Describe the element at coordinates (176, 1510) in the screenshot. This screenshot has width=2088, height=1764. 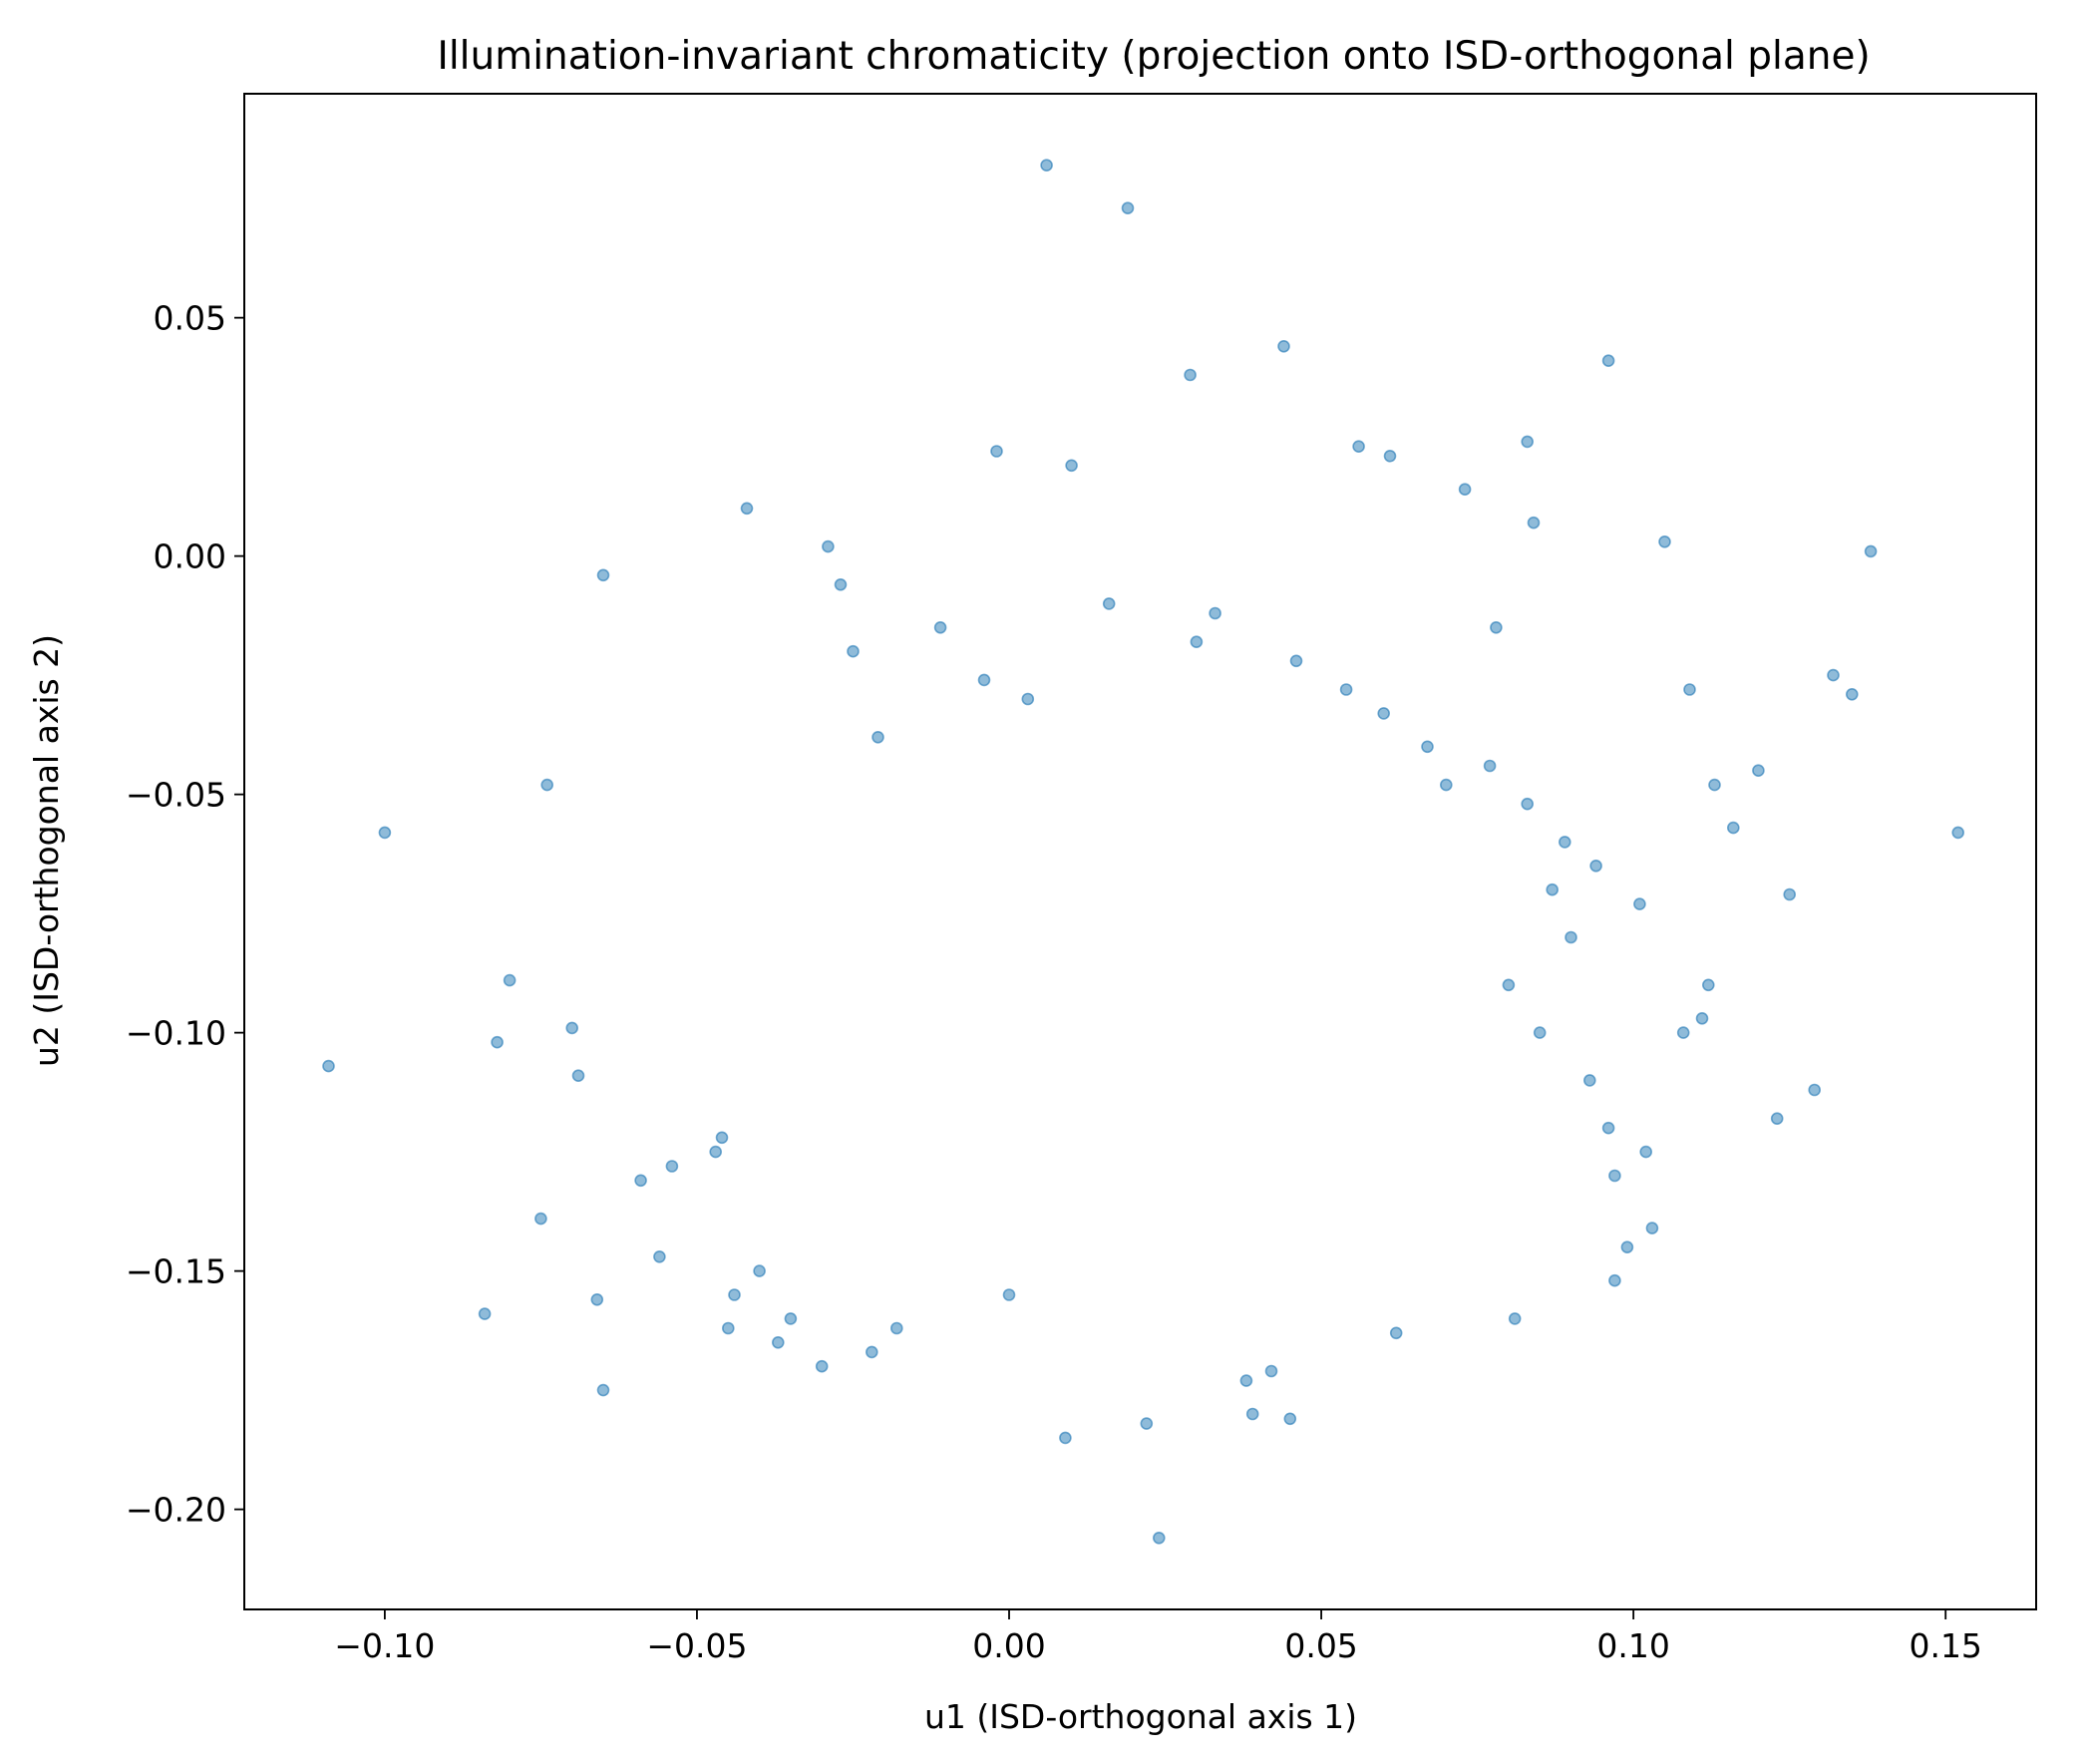
I see `y-tick-label: −0.20` at that location.